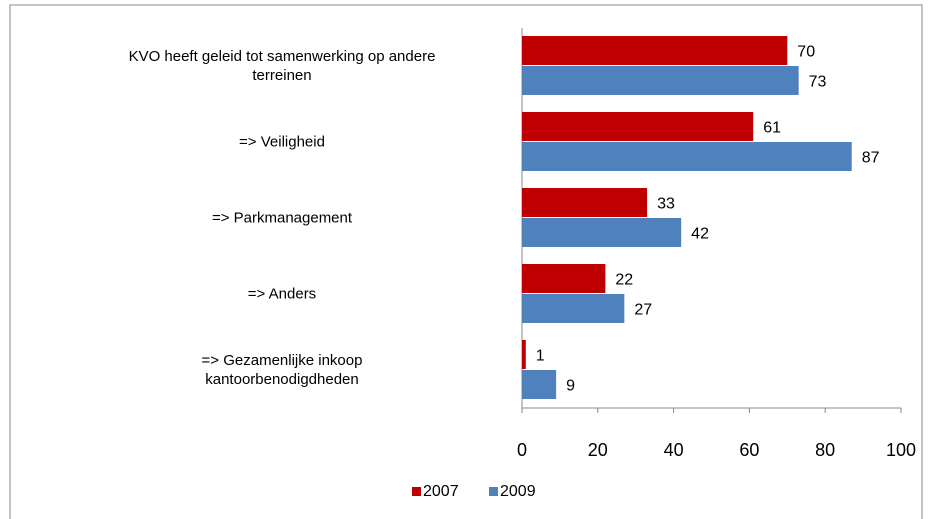  What do you see at coordinates (806, 52) in the screenshot?
I see `data-label: 70` at bounding box center [806, 52].